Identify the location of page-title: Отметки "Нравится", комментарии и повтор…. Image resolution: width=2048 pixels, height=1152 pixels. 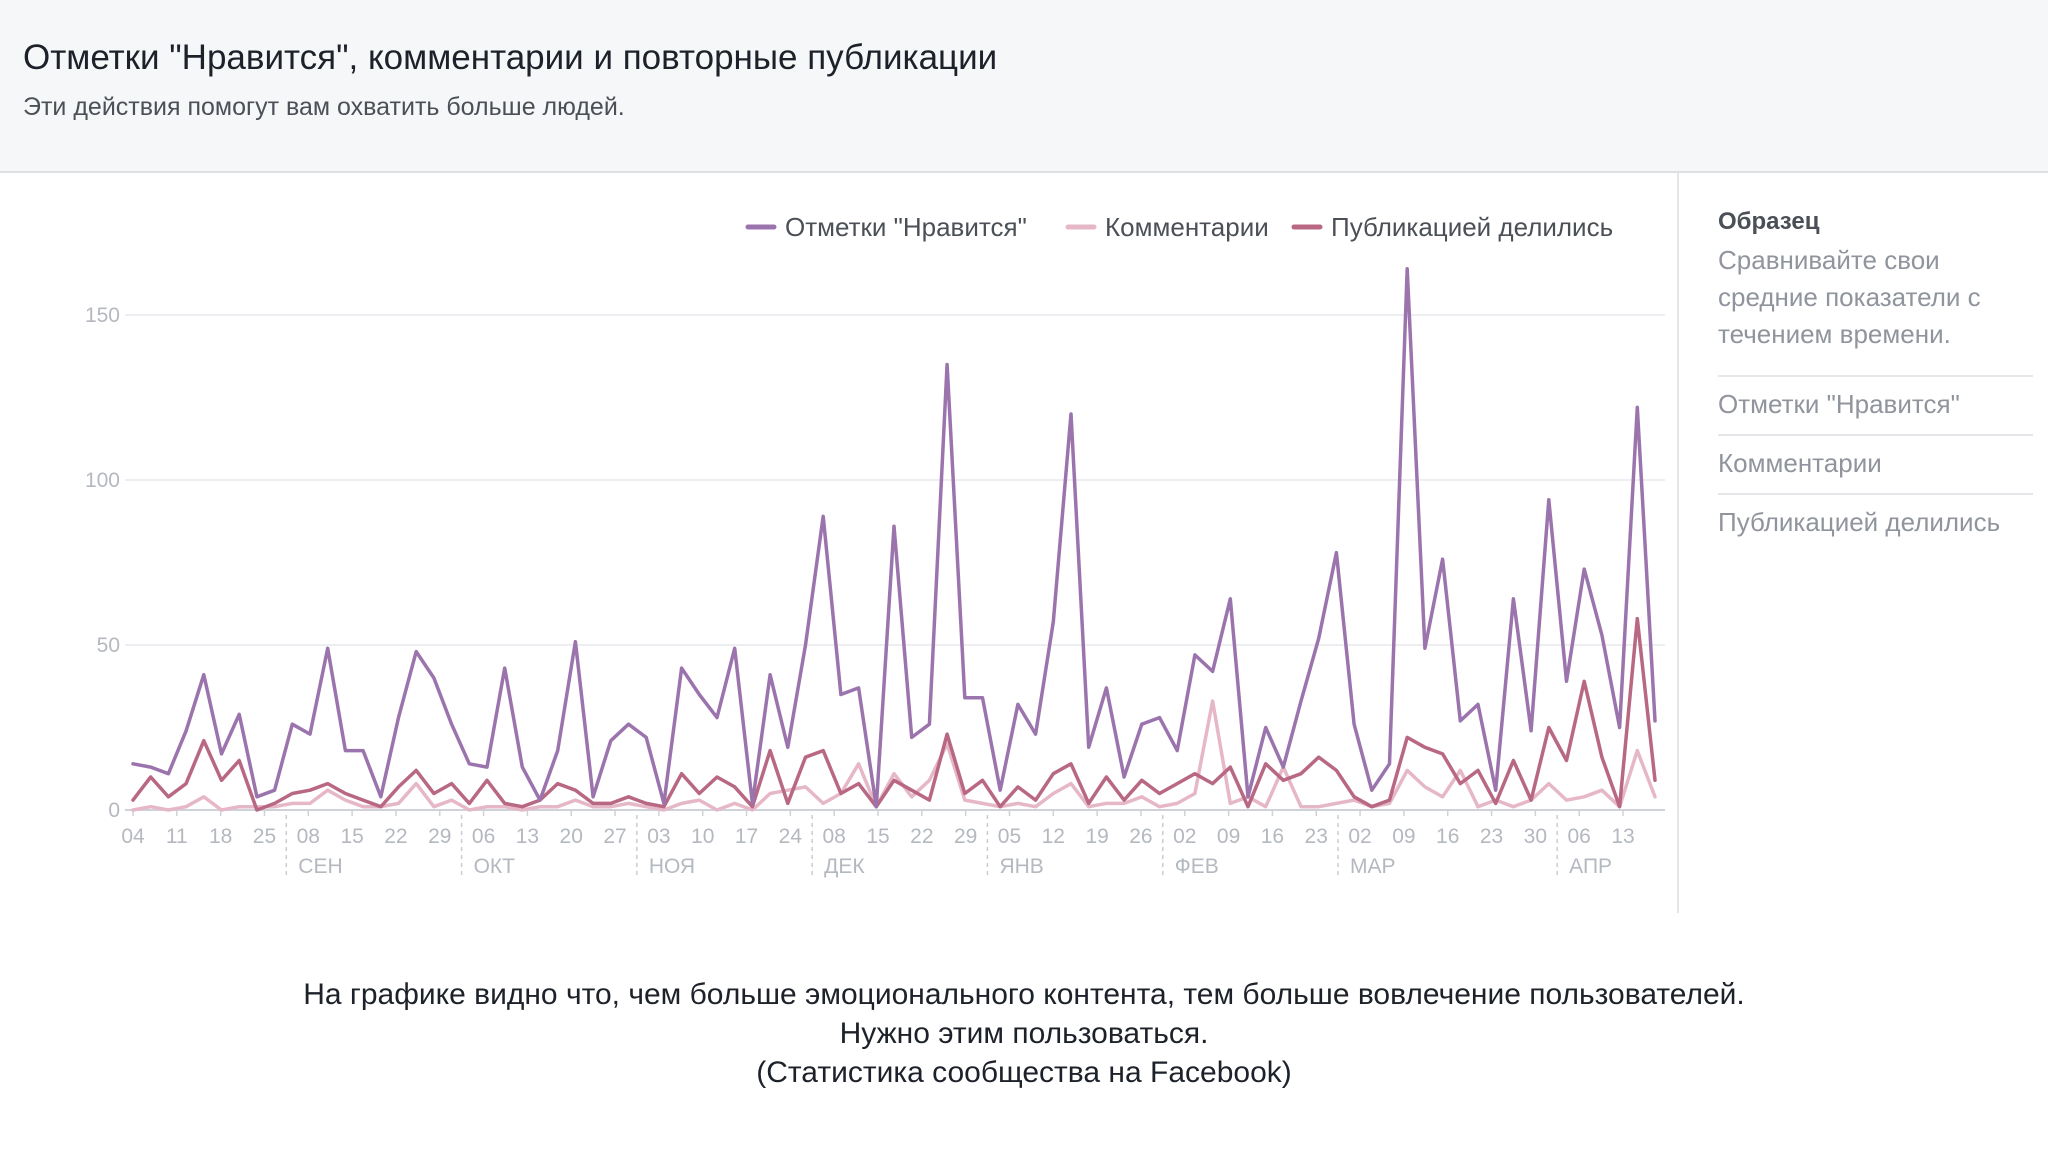
(510, 57).